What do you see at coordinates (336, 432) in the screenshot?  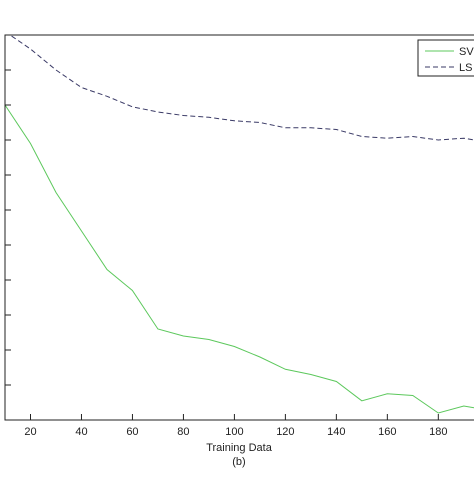 I see `x-tick-label: 140` at bounding box center [336, 432].